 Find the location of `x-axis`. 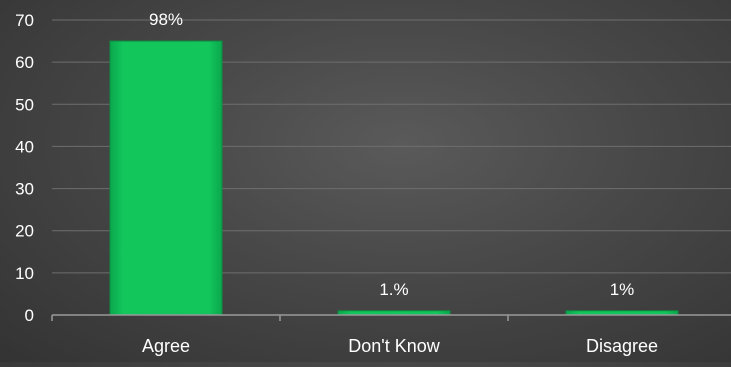

x-axis is located at coordinates (391, 317).